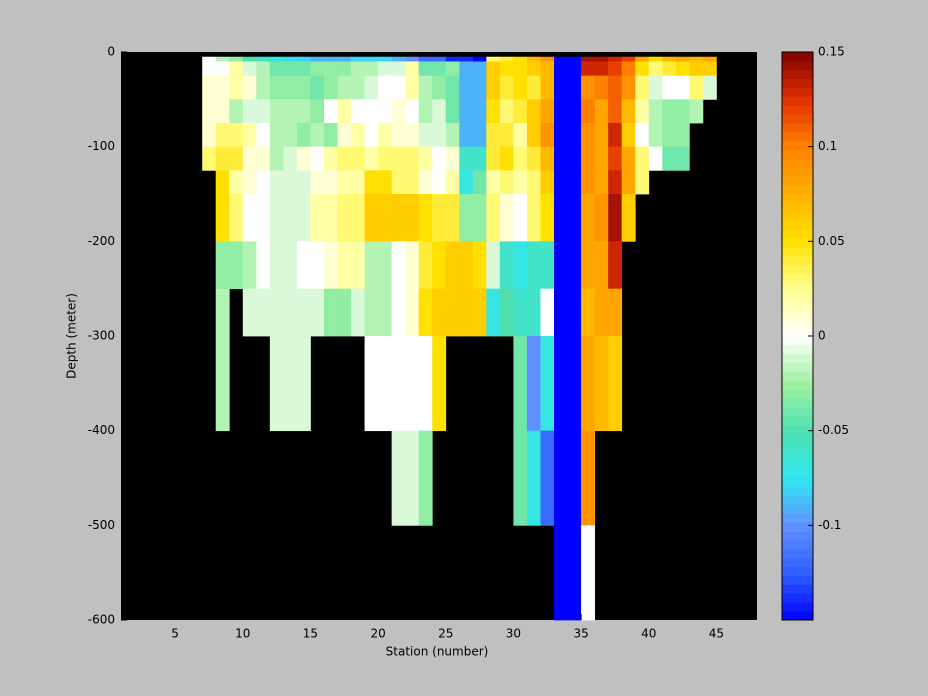  Describe the element at coordinates (101, 336) in the screenshot. I see `y-tick-label: -300` at that location.